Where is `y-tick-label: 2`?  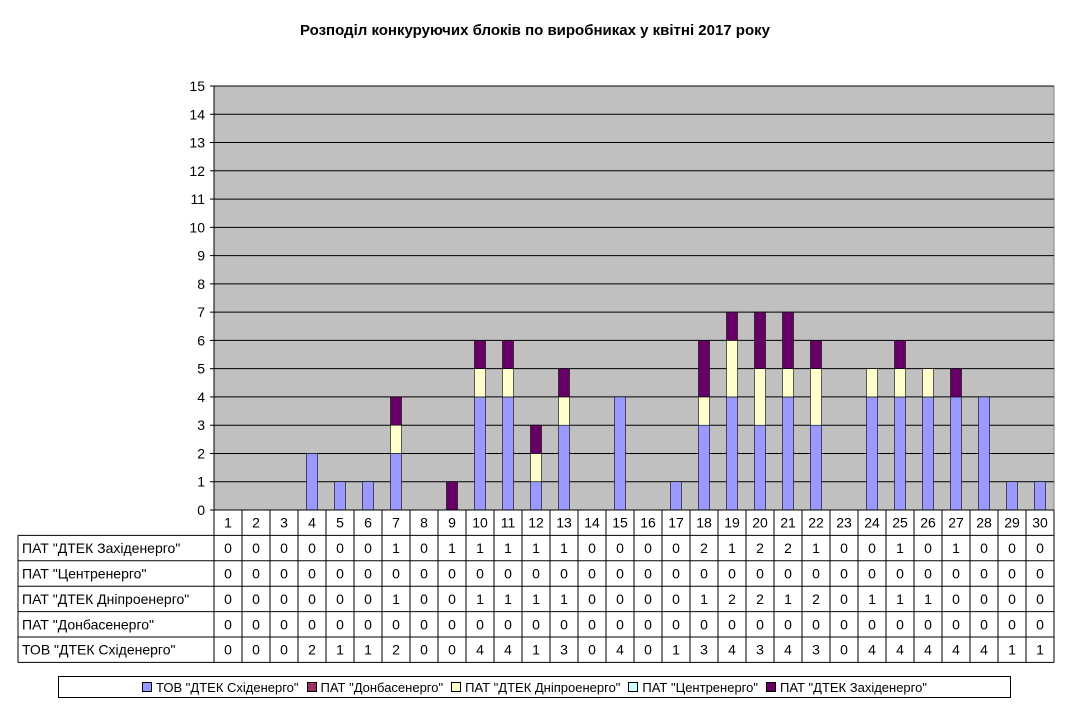 y-tick-label: 2 is located at coordinates (201, 453).